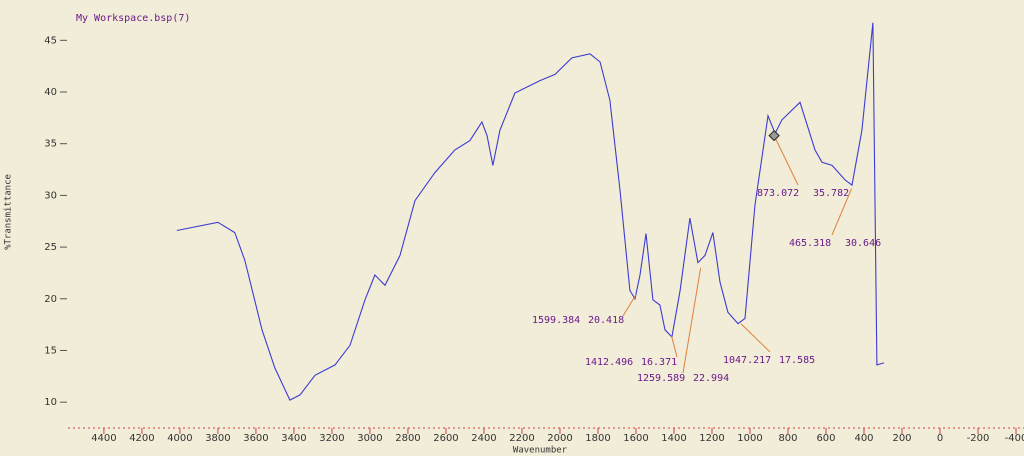 The image size is (1024, 456). I want to click on x-tick-label: 400, so click(863, 438).